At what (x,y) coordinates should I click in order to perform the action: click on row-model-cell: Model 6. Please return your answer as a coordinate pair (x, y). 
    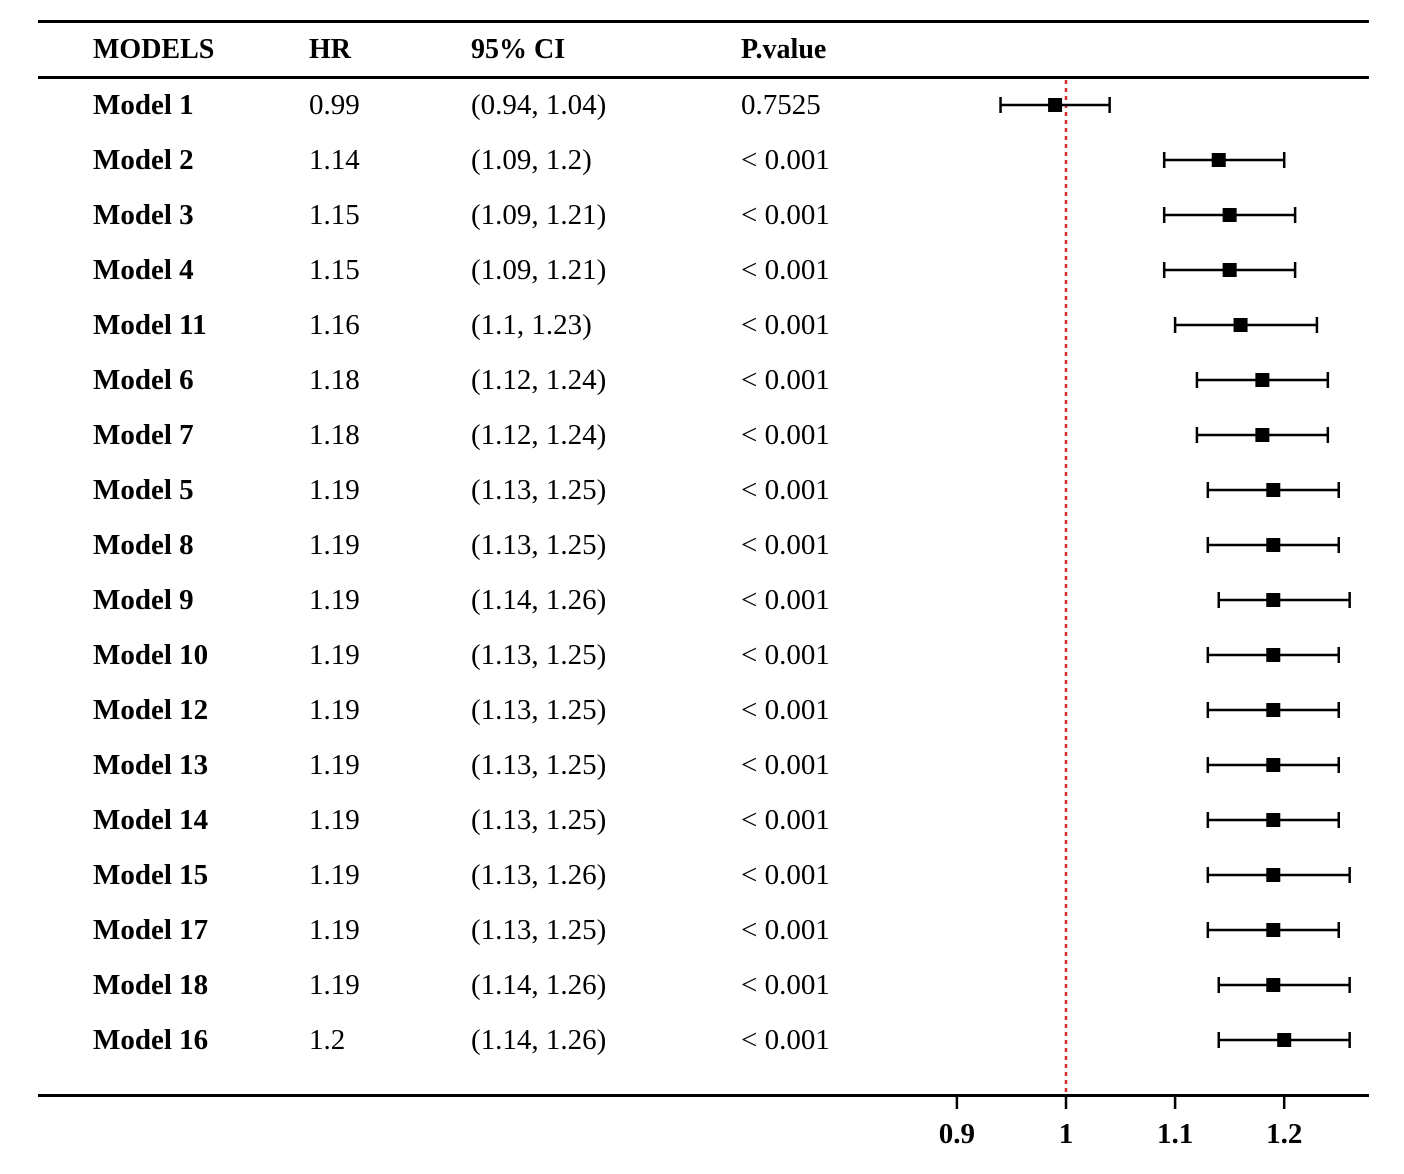
    Looking at the image, I should click on (143, 380).